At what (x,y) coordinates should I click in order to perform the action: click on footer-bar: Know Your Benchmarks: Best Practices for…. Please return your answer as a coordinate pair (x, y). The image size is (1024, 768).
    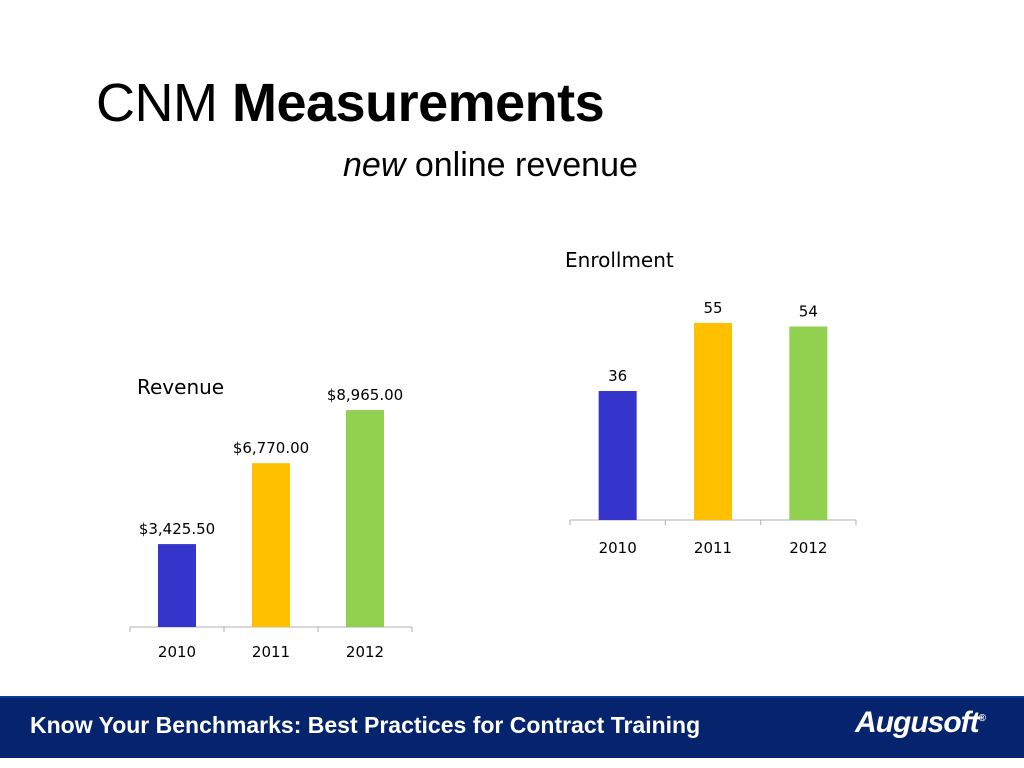
    Looking at the image, I should click on (512, 727).